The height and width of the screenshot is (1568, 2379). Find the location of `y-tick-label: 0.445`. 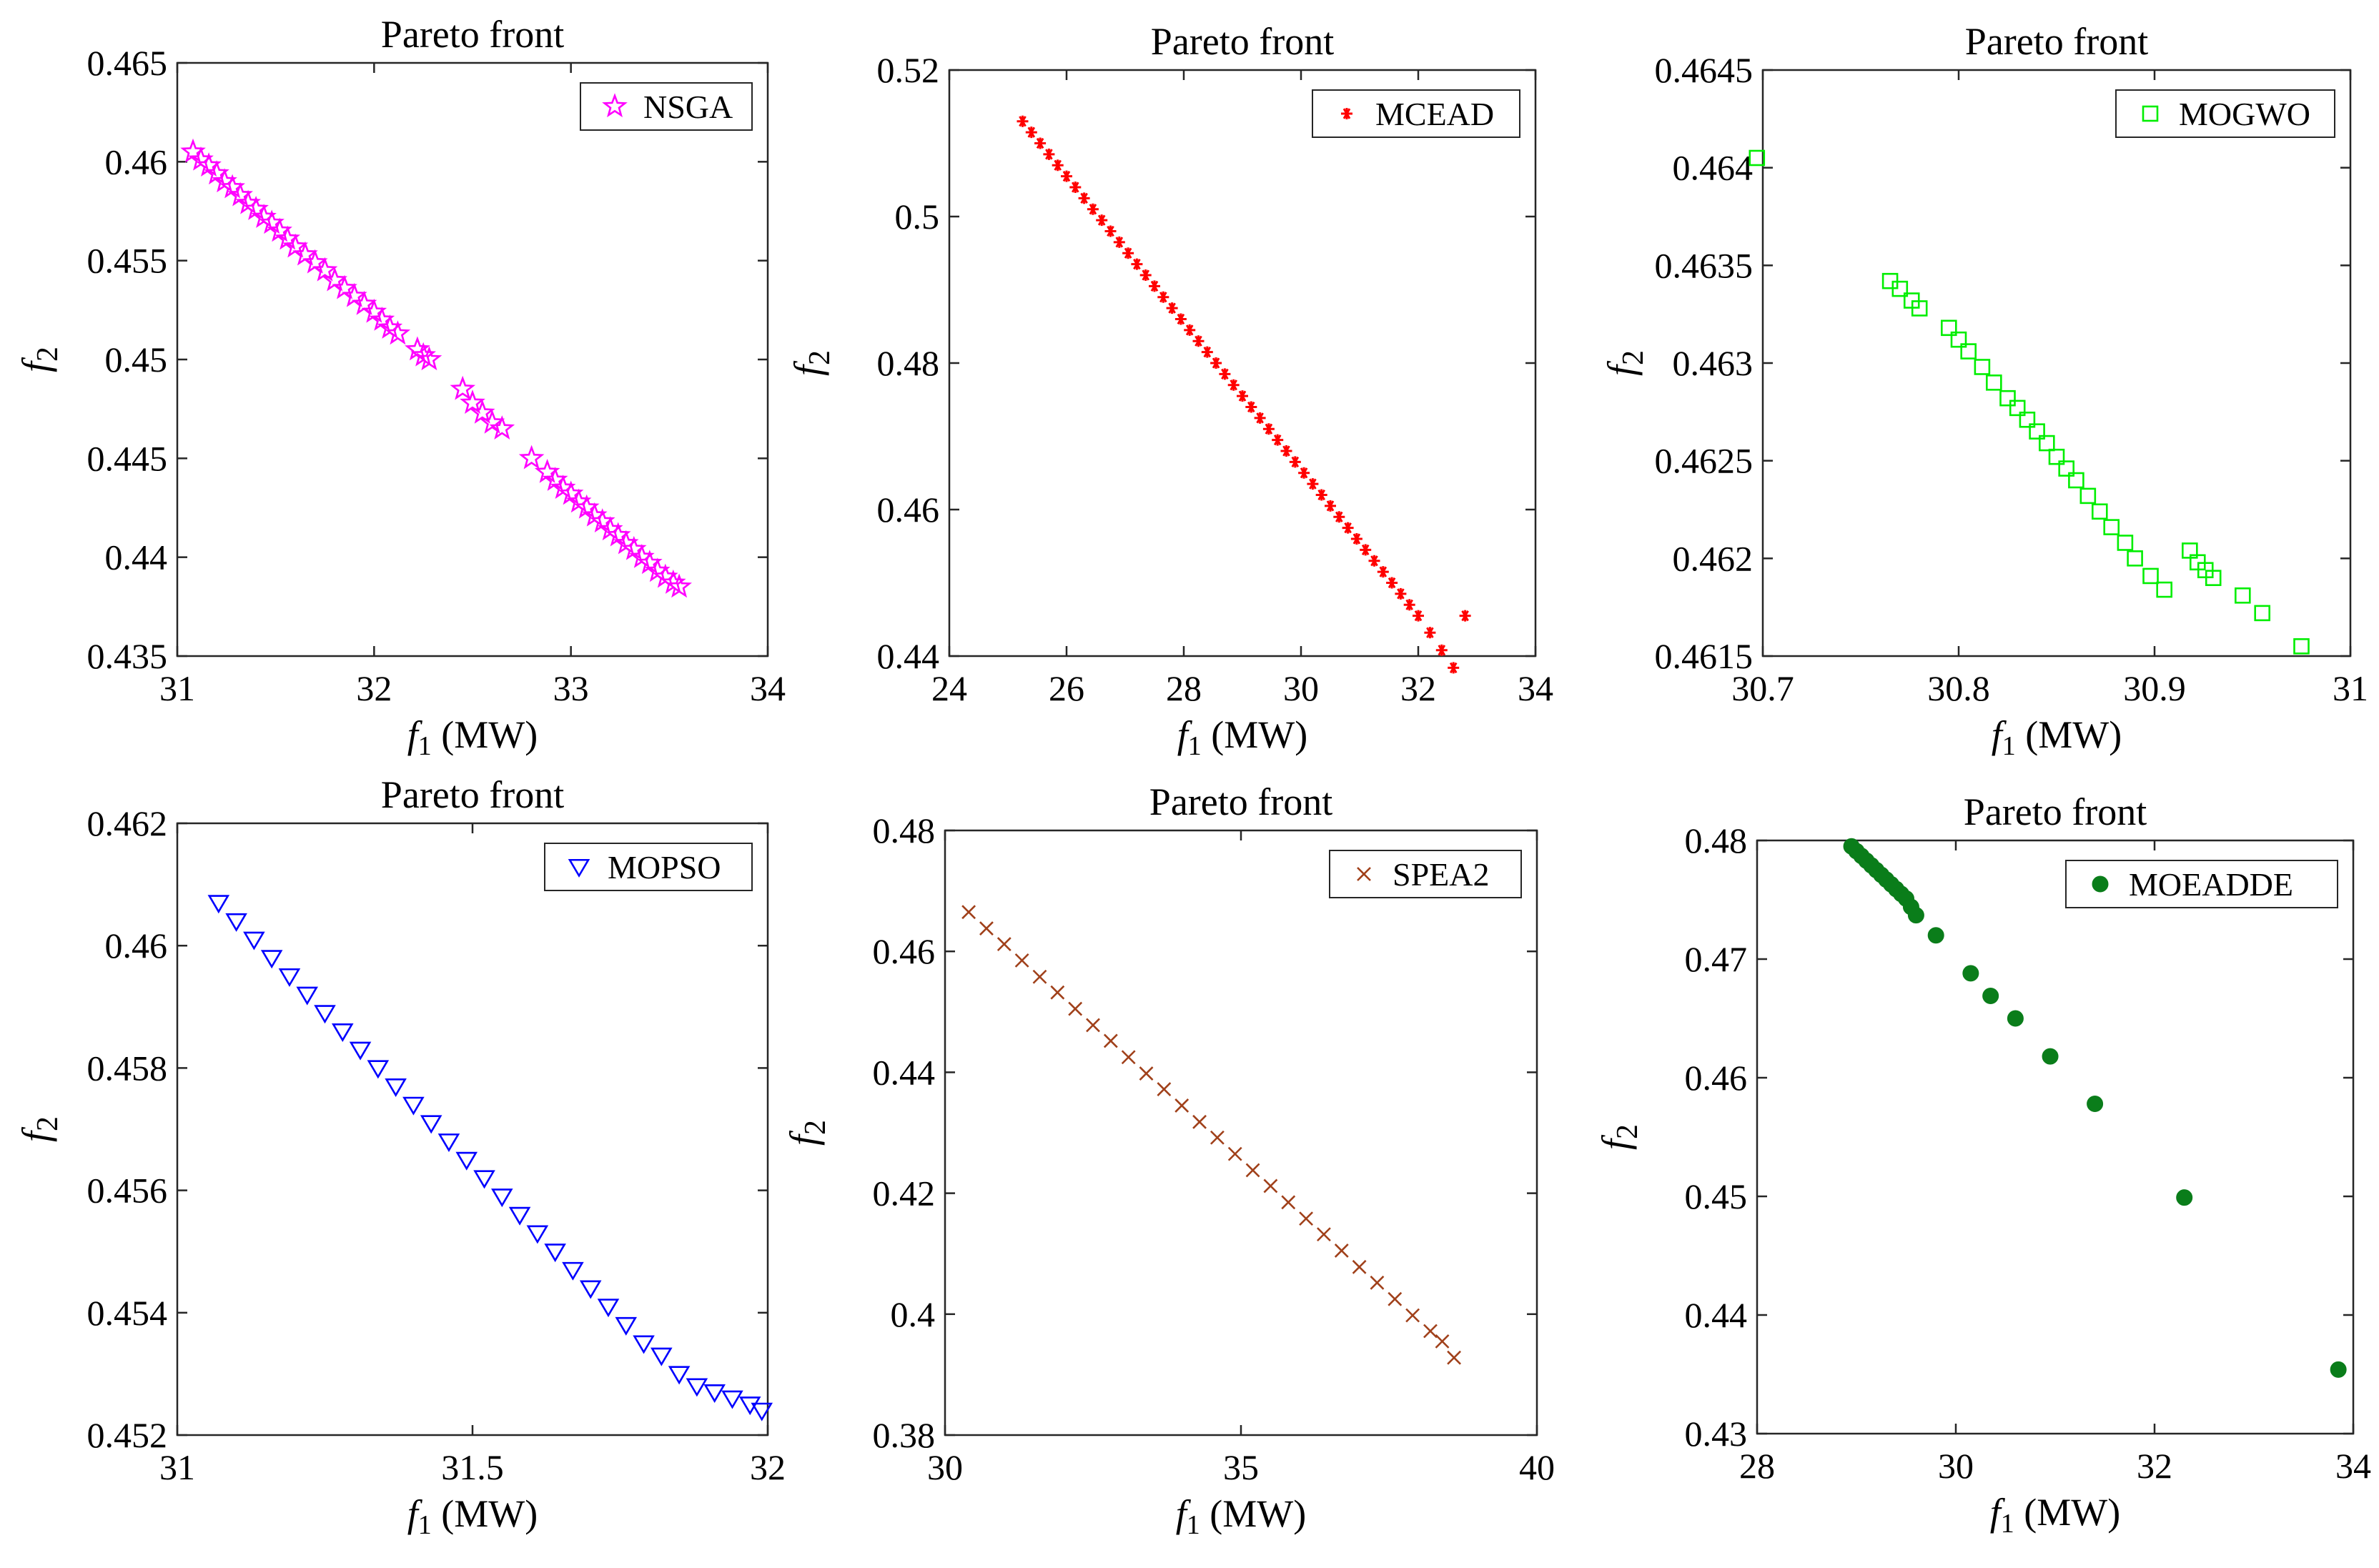

y-tick-label: 0.445 is located at coordinates (127, 458).